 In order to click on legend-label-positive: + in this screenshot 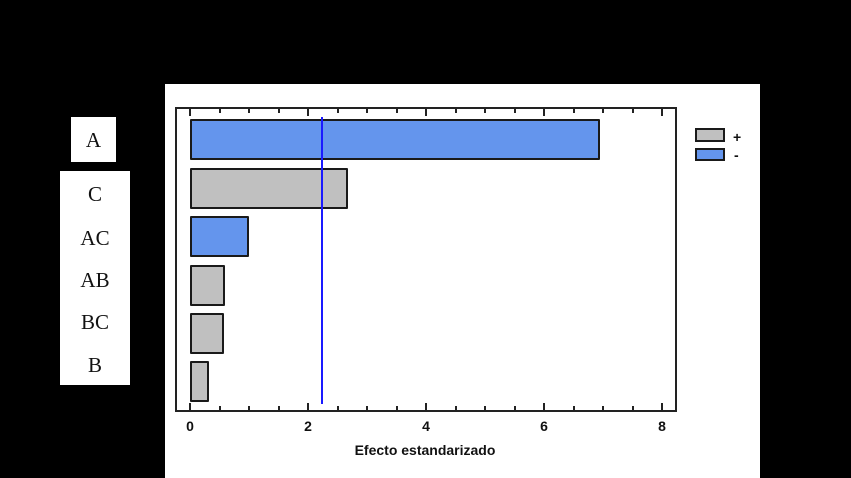, I will do `click(737, 137)`.